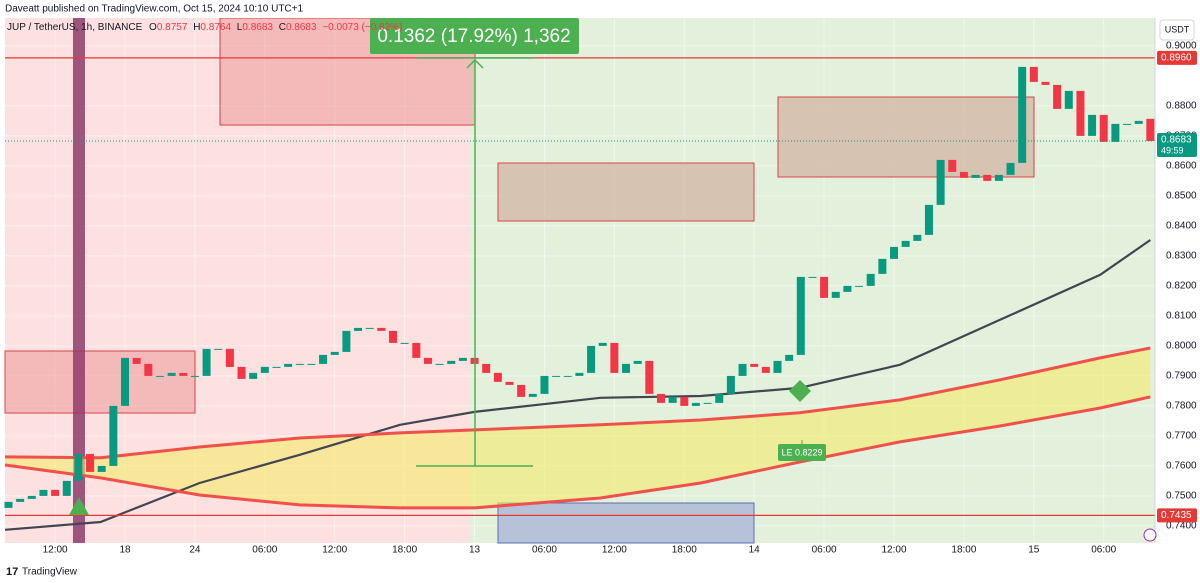 The height and width of the screenshot is (583, 1200). I want to click on measure-arrow, so click(475, 63).